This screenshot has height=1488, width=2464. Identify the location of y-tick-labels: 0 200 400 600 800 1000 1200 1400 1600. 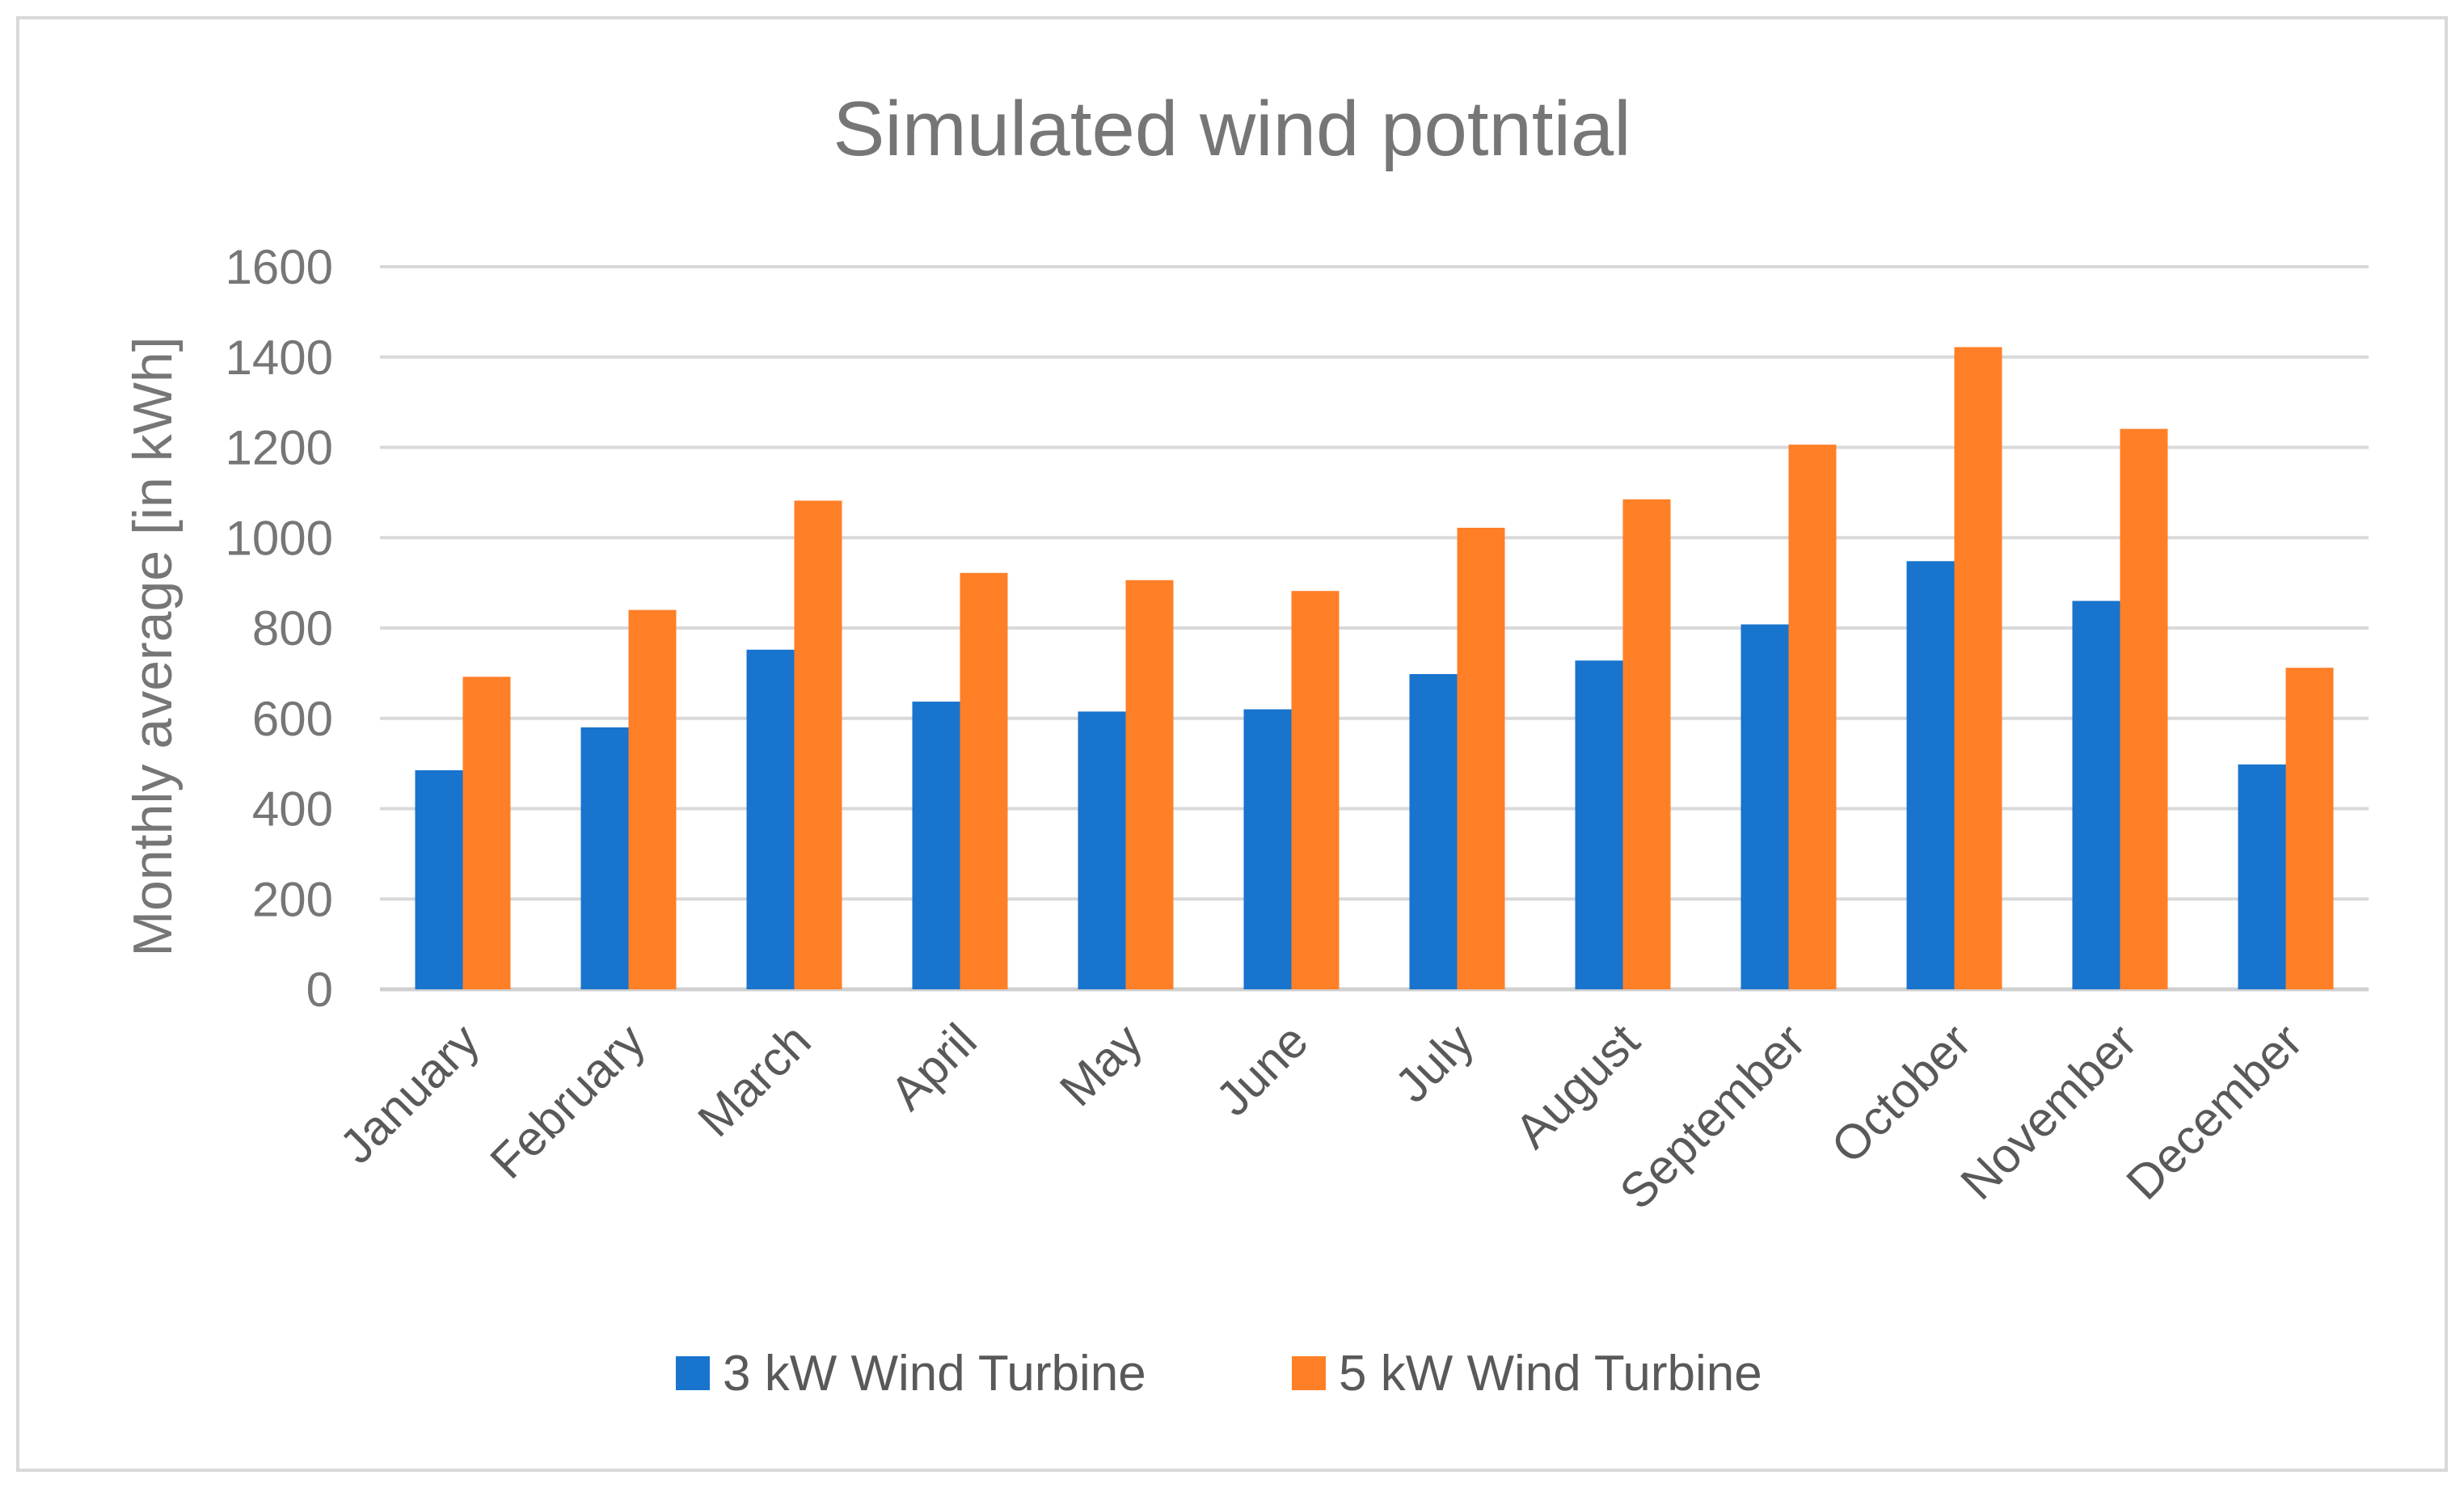
(280, 628).